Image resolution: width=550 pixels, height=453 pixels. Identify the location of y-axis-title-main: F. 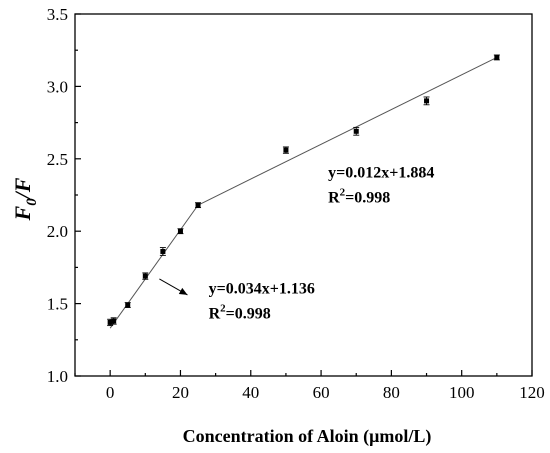
(22, 213).